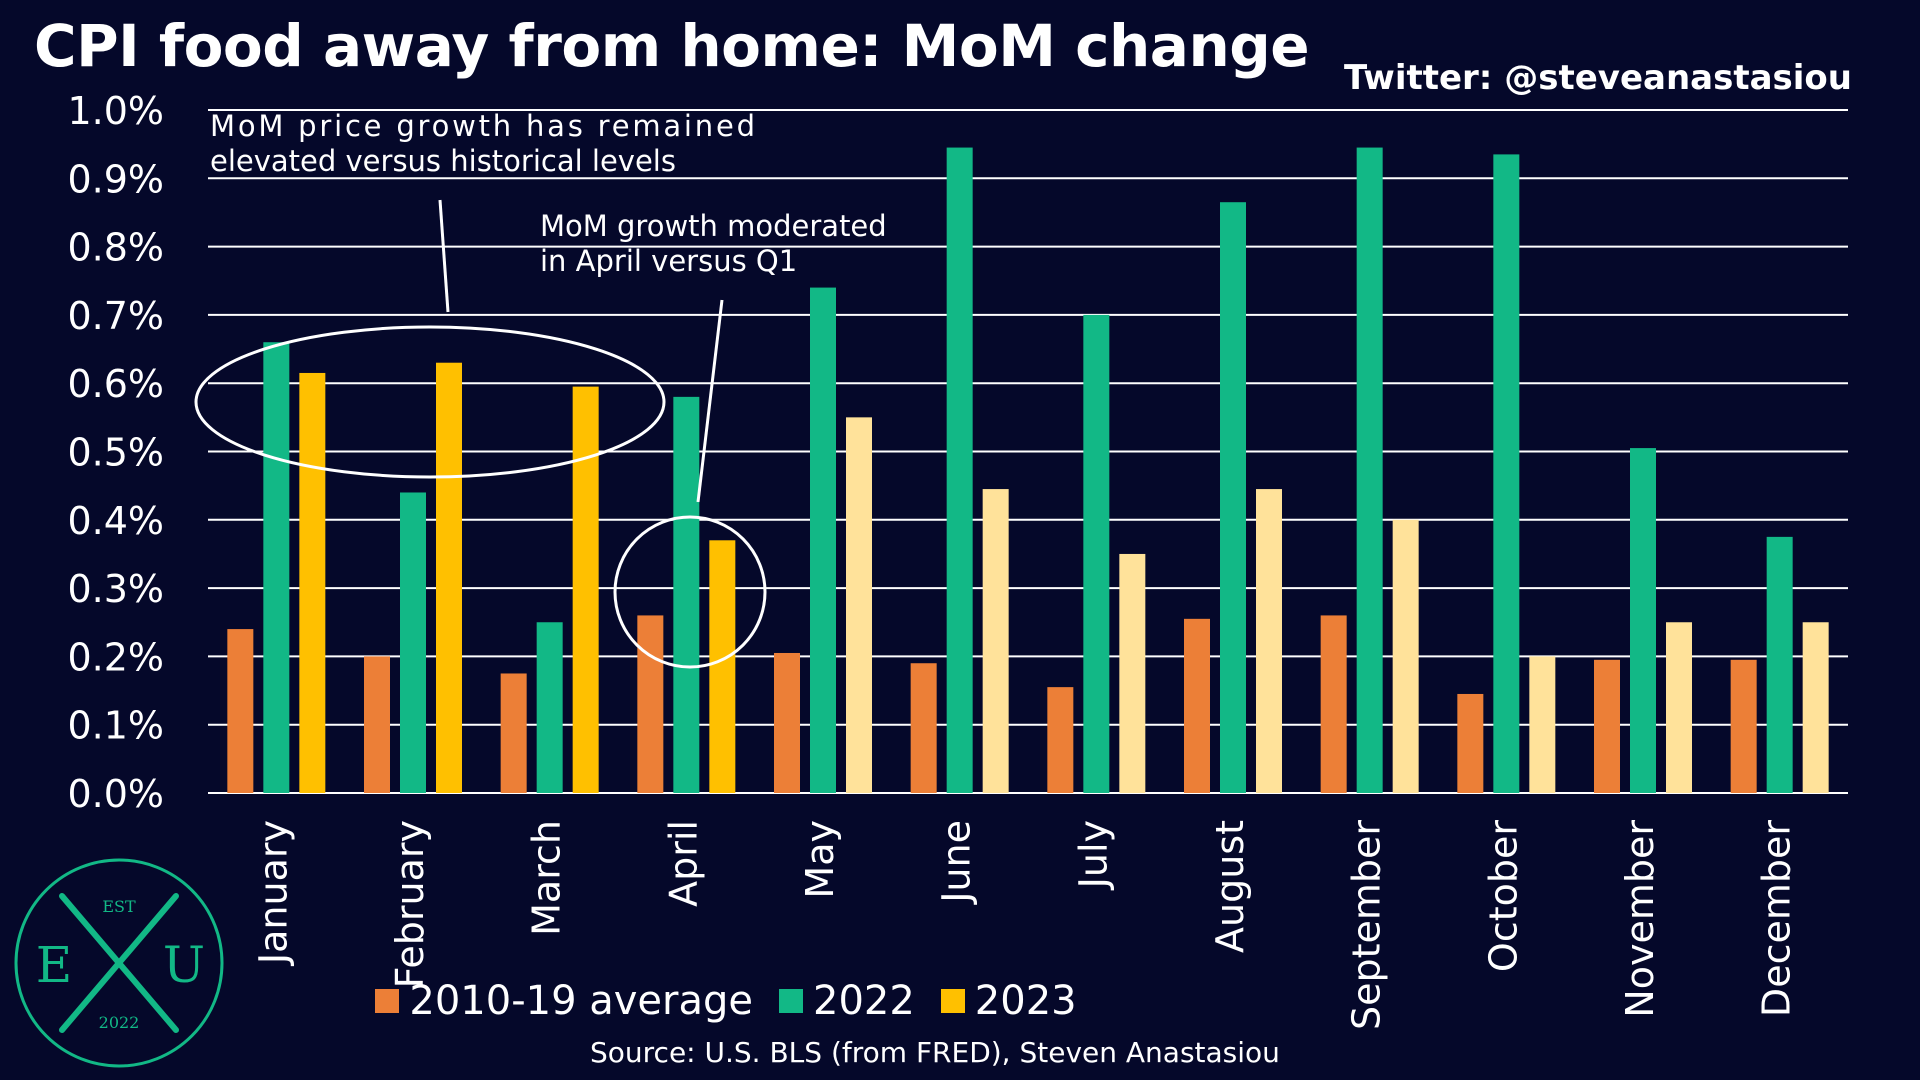 This screenshot has width=1920, height=1080. I want to click on bar-2022-july, so click(1096, 553).